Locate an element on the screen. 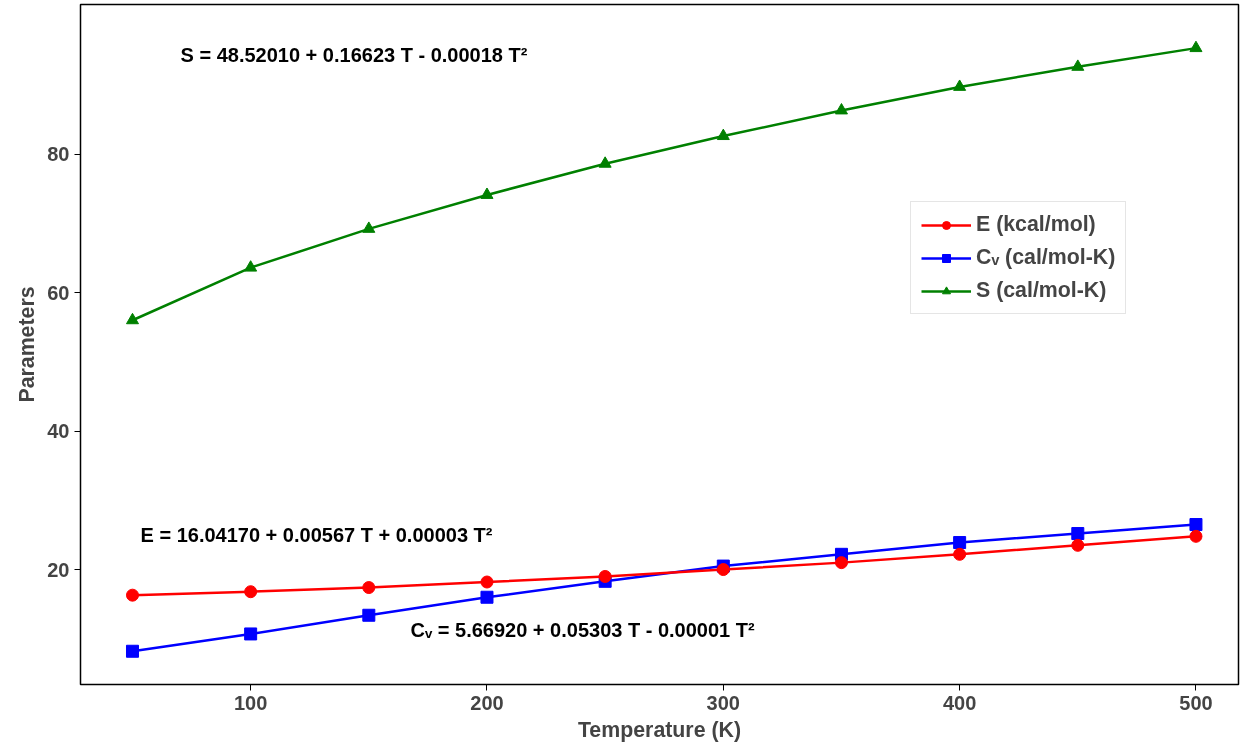 The height and width of the screenshot is (744, 1242). x-tick-label: 200 is located at coordinates (487, 702).